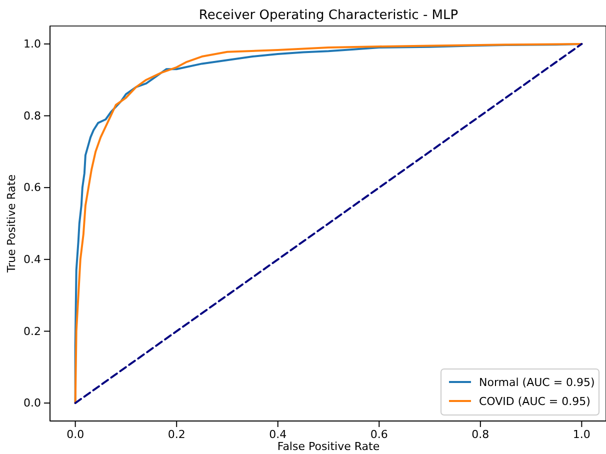  I want to click on x-tick-label: 1.0, so click(581, 434).